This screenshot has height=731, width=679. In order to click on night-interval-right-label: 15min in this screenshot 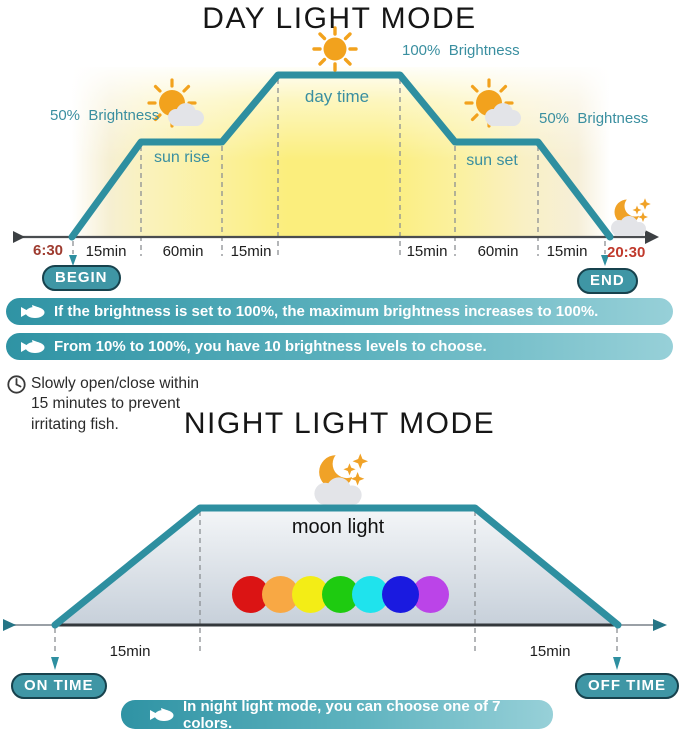, I will do `click(550, 651)`.